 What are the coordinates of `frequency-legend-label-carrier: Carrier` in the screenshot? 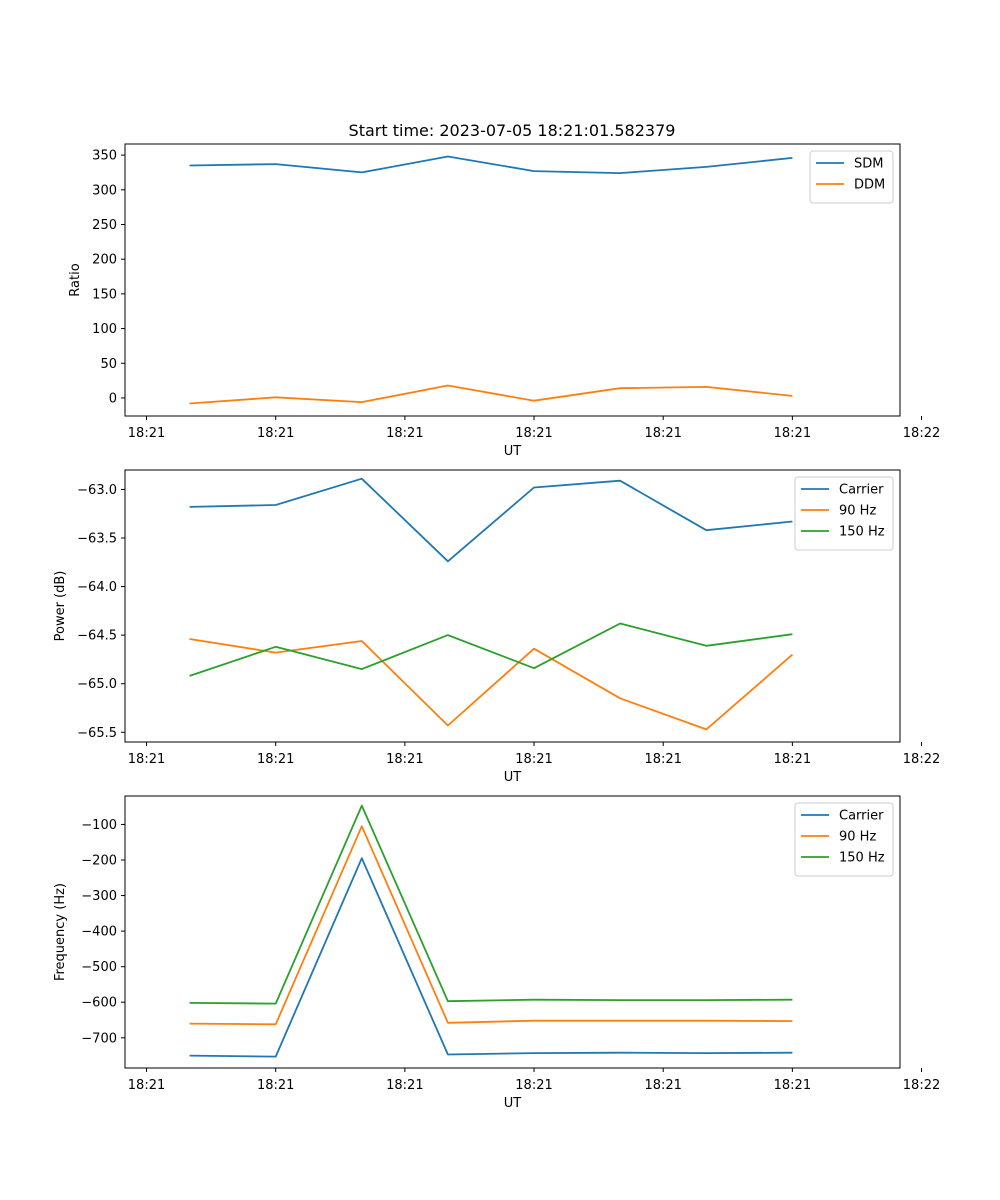 It's located at (861, 816).